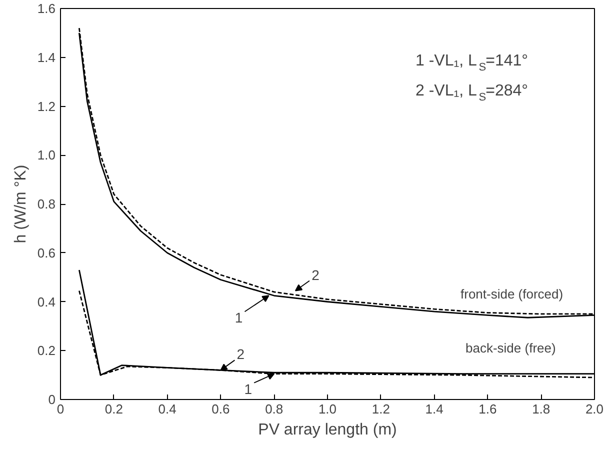 The width and height of the screenshot is (606, 449). I want to click on x-tick-label: 1.2, so click(381, 409).